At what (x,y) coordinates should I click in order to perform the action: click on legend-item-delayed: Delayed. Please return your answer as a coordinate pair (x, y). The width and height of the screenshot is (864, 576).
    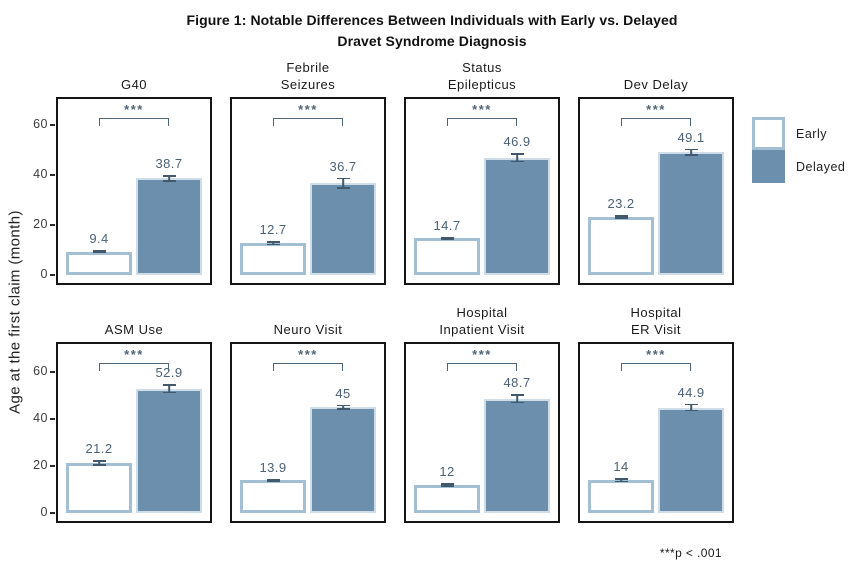
    Looking at the image, I should click on (808, 166).